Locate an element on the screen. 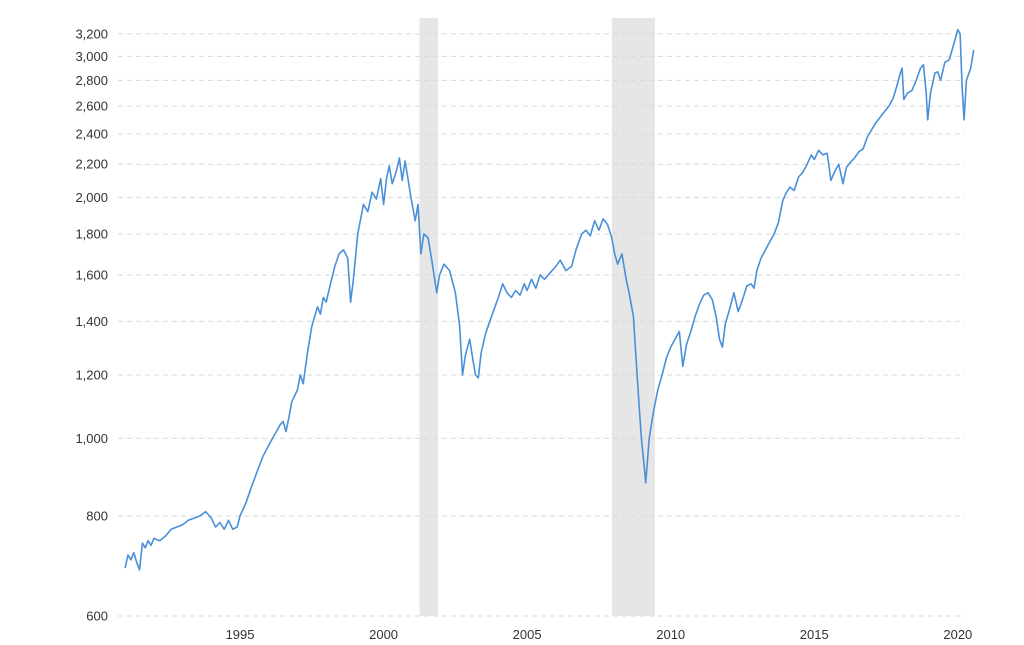 The image size is (1024, 645). y-tick-label: 3,200 is located at coordinates (91, 33).